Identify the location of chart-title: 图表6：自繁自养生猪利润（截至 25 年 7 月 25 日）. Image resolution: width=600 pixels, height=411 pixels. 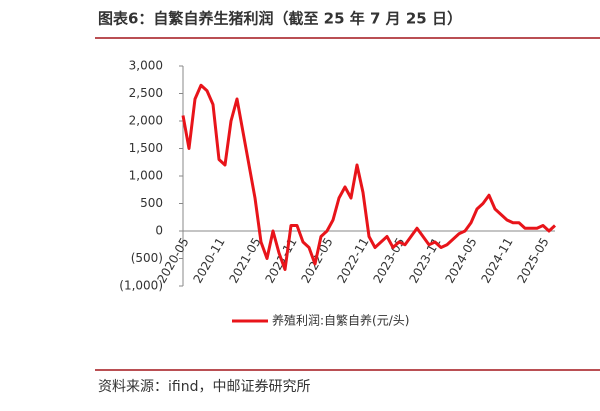
(280, 19).